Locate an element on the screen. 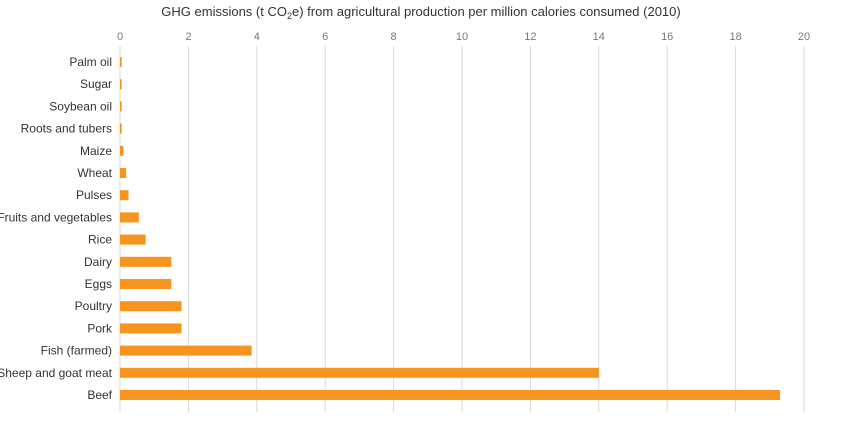  category-label: Maize is located at coordinates (96, 151).